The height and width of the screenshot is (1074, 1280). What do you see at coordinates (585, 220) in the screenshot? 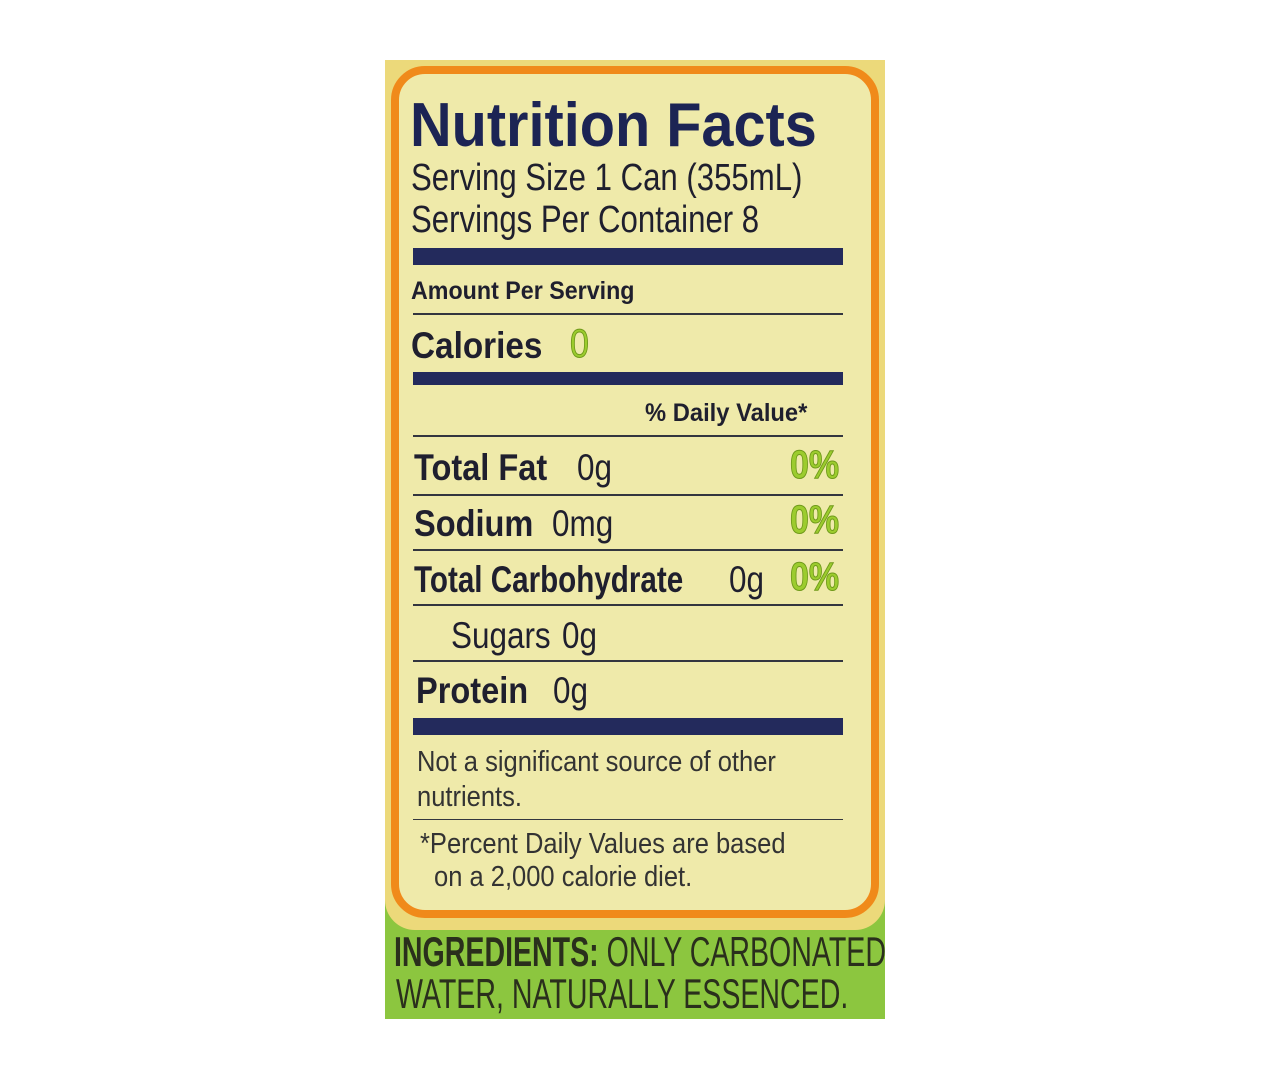
I see `servings-per-container: Servings Per Container 8` at bounding box center [585, 220].